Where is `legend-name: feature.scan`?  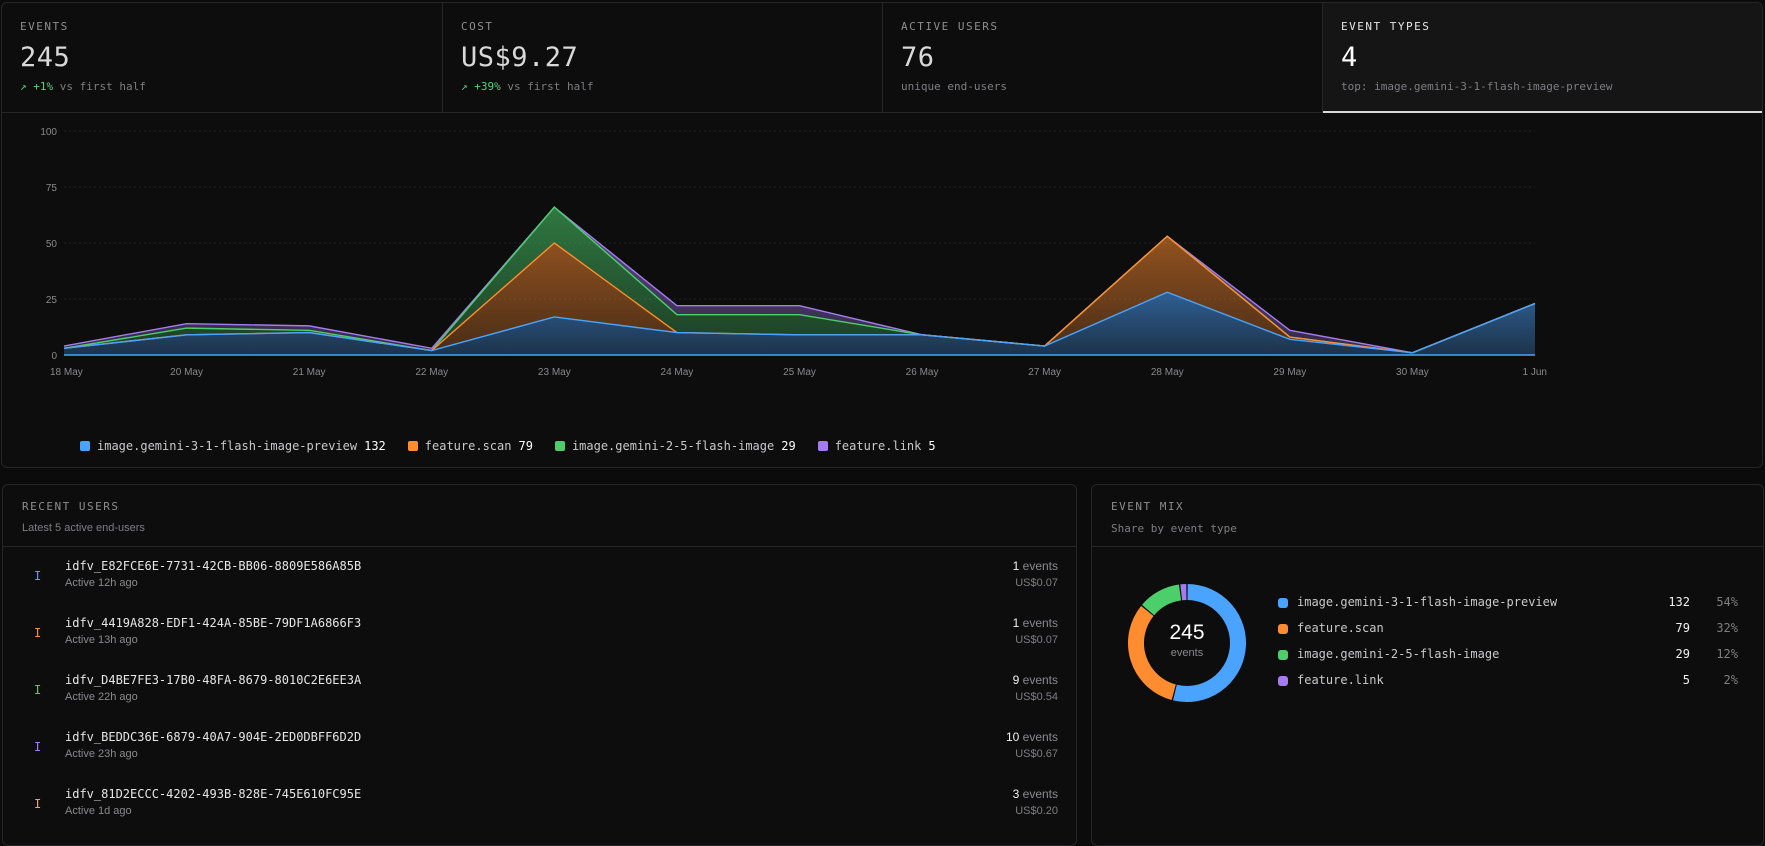 legend-name: feature.scan is located at coordinates (468, 446).